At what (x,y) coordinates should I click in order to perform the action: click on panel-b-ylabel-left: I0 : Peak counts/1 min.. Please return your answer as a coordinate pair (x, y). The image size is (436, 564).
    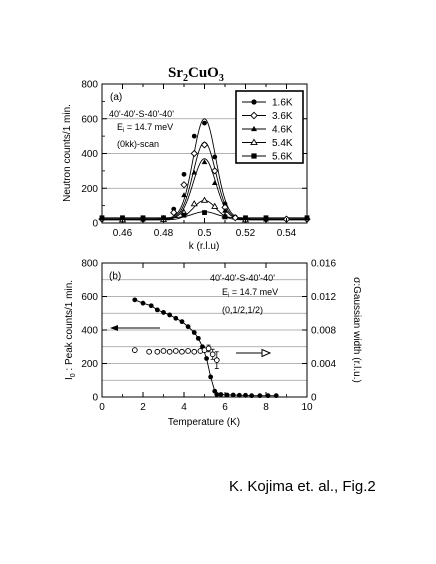
    Looking at the image, I should click on (70, 330).